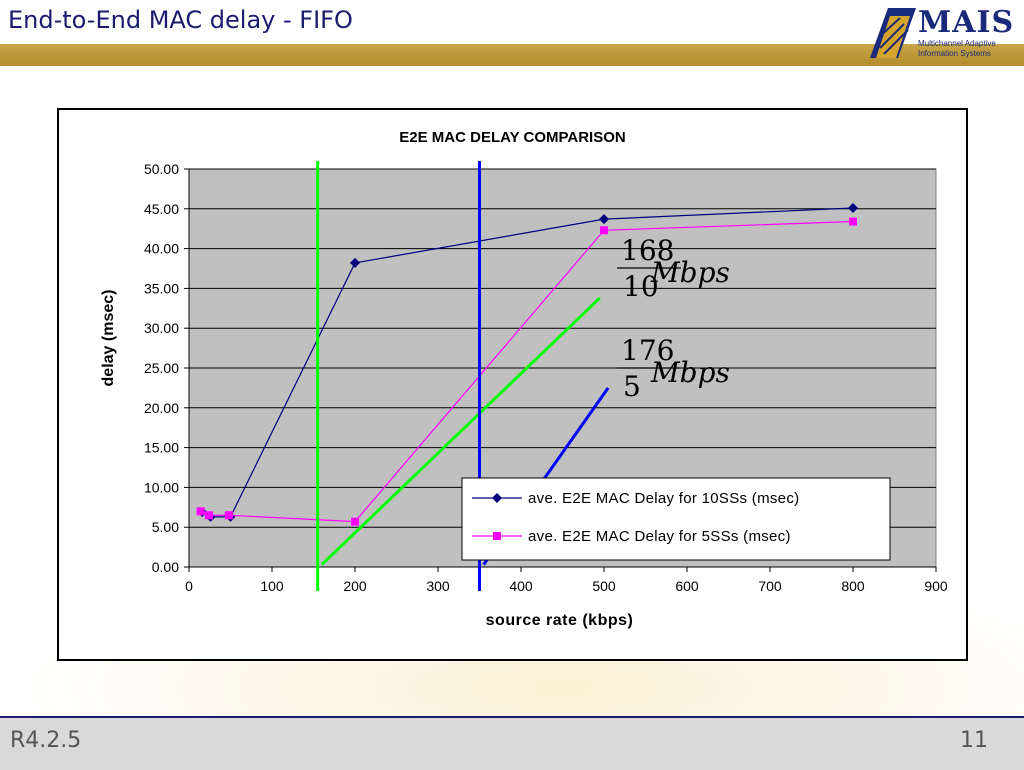 This screenshot has width=1024, height=770. What do you see at coordinates (161, 209) in the screenshot?
I see `y-tick-label: 45.00` at bounding box center [161, 209].